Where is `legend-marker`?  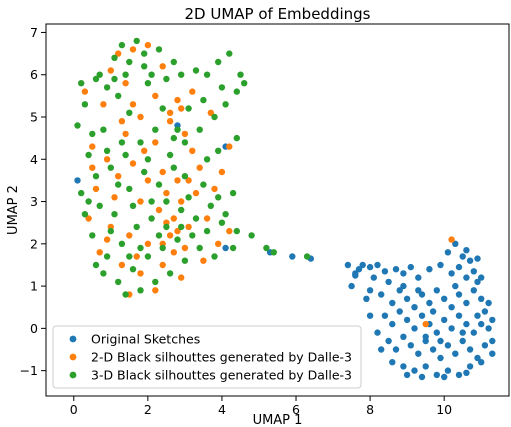 legend-marker is located at coordinates (73, 375).